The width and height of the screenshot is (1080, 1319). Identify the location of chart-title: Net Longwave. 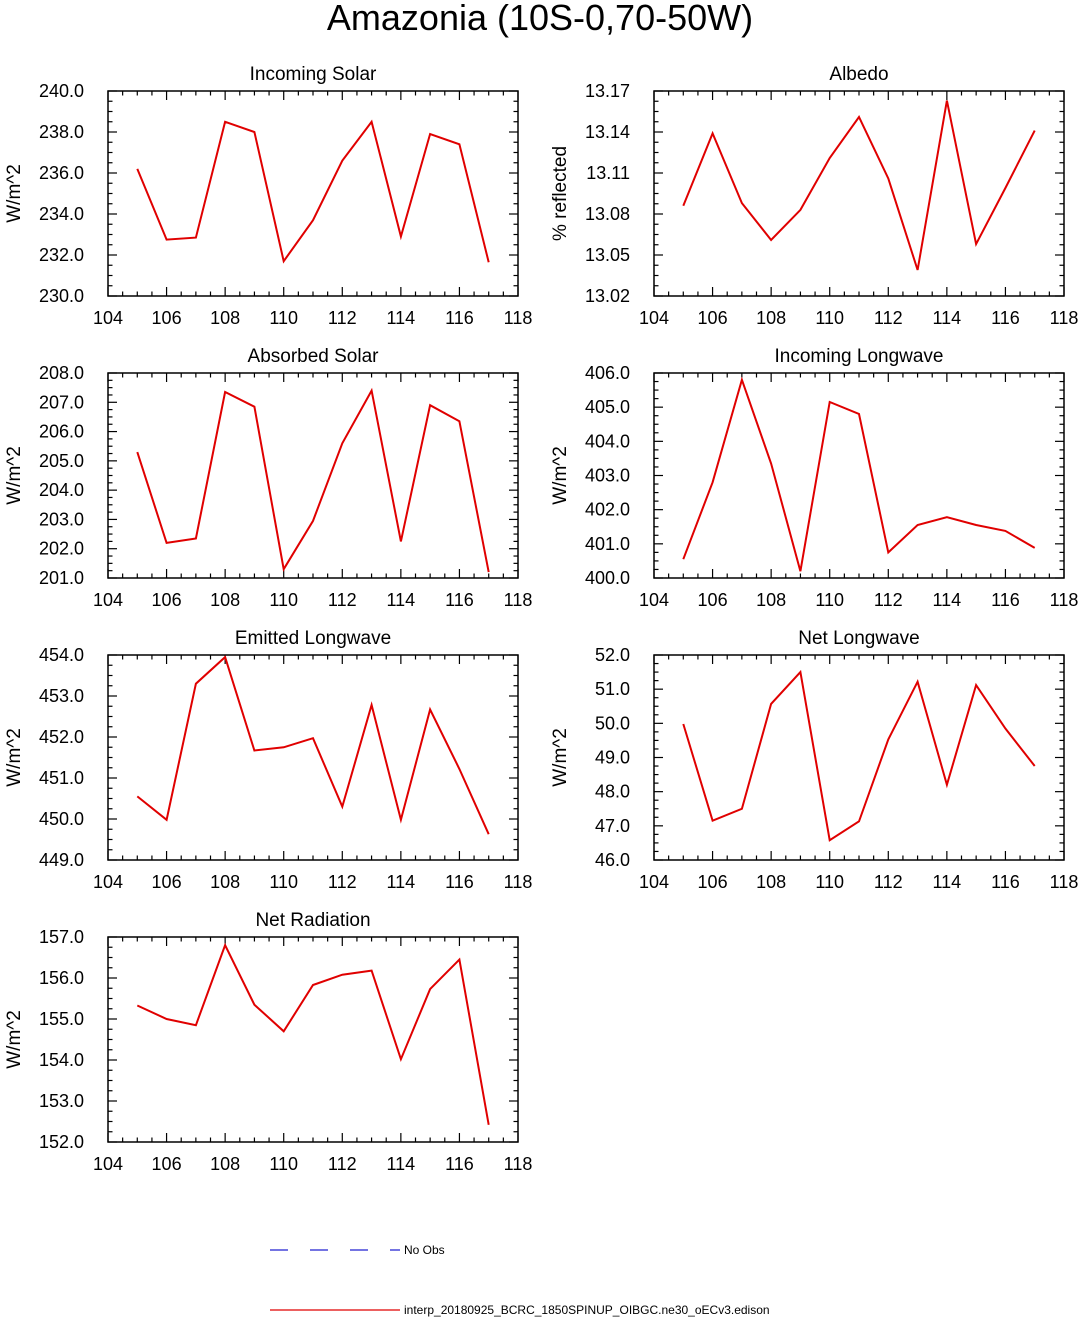
(858, 638).